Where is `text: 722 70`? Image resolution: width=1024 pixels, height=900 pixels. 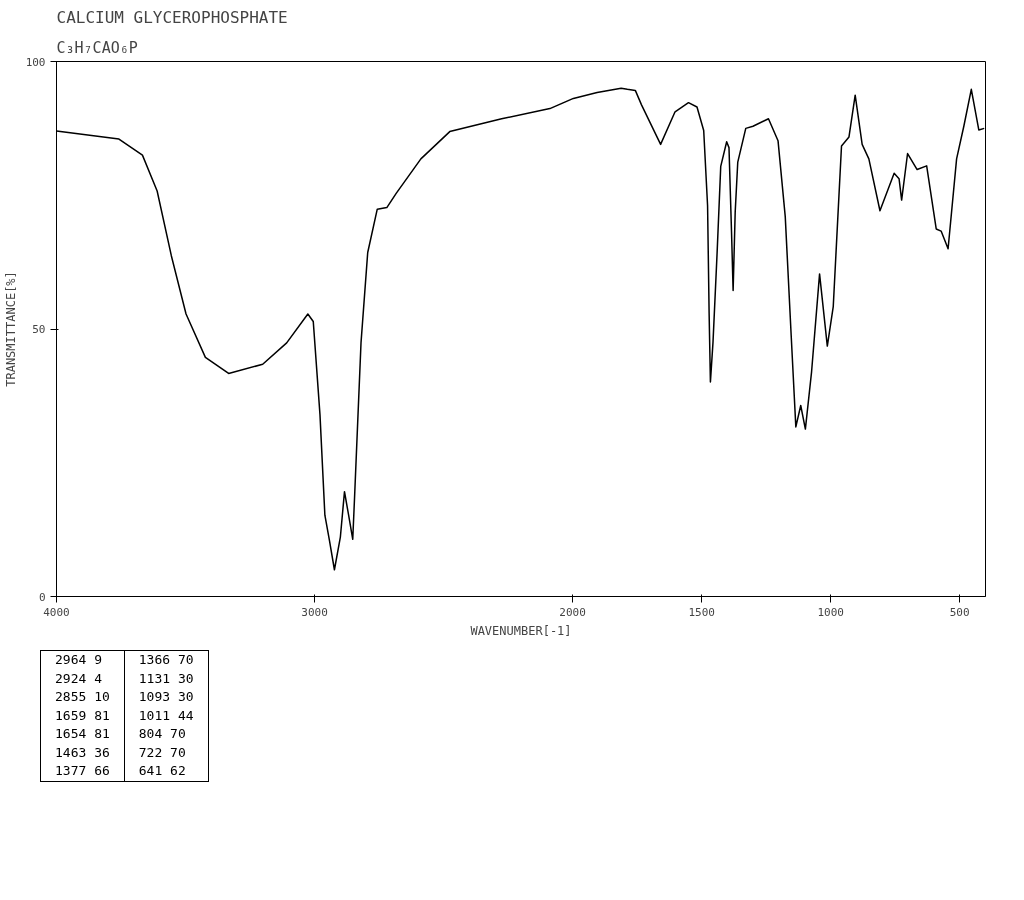 text: 722 70 is located at coordinates (162, 752).